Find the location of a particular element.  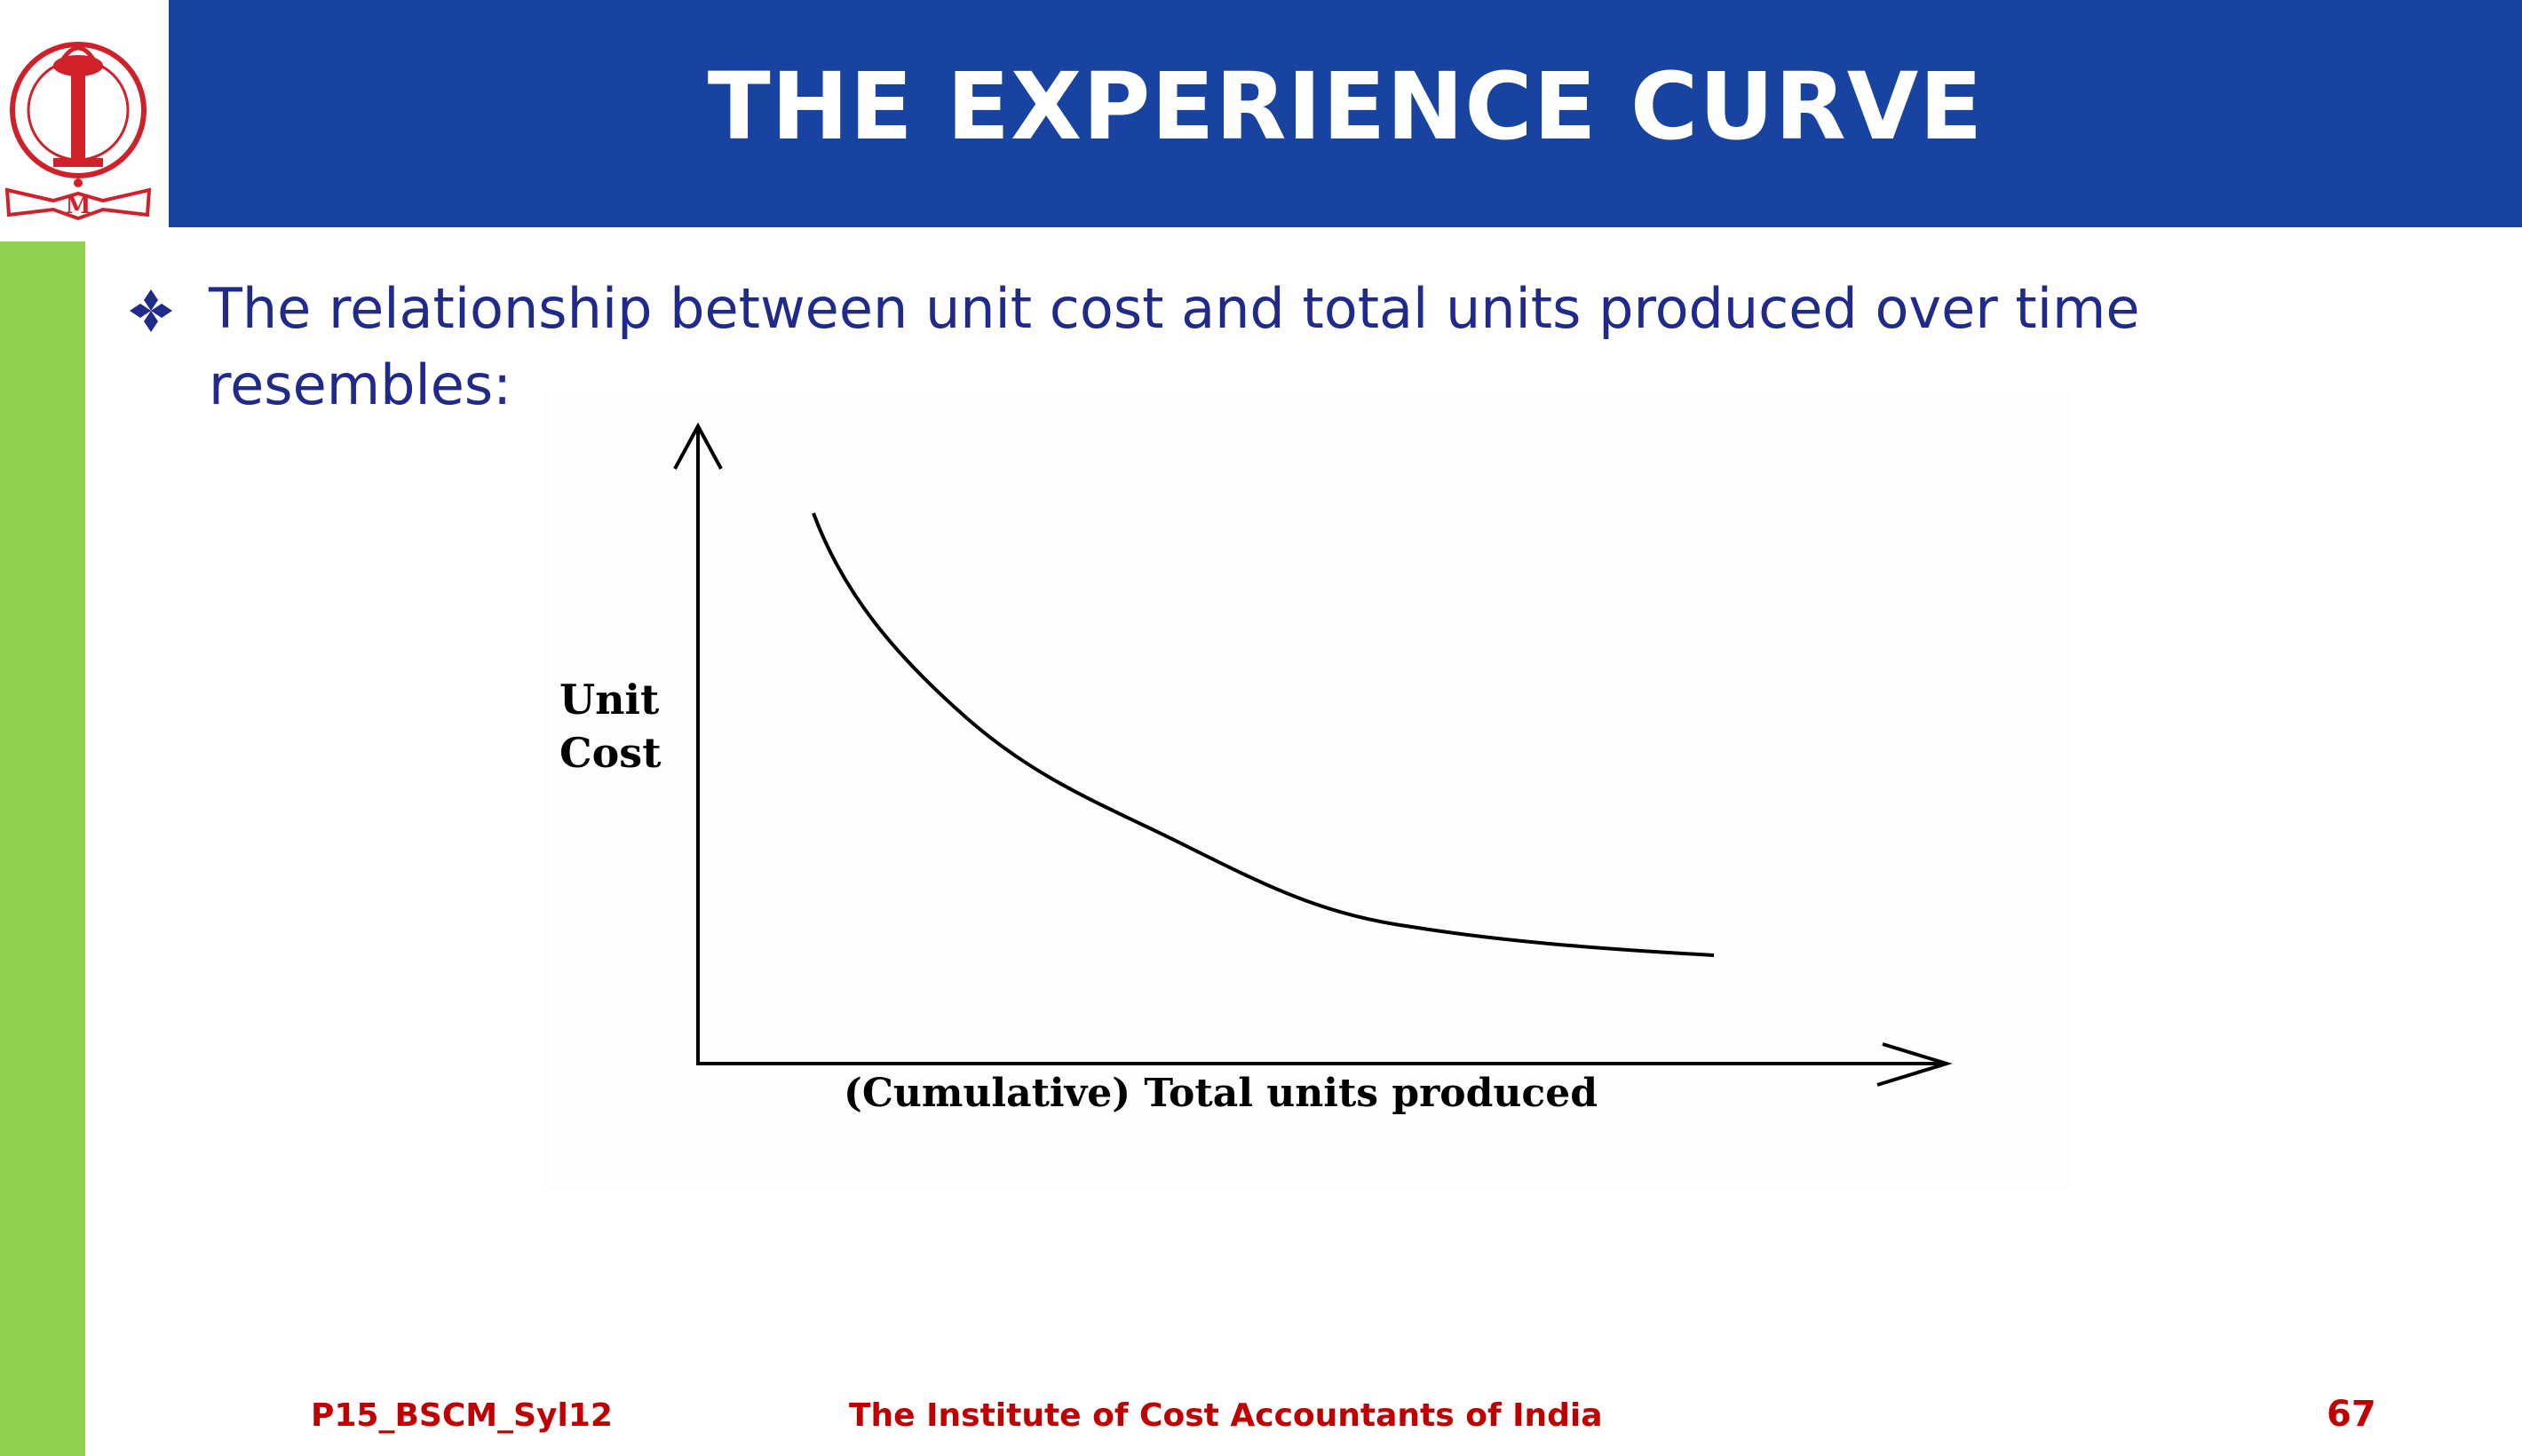

footer-code: P15_BSCM_Syl12 is located at coordinates (462, 1415).